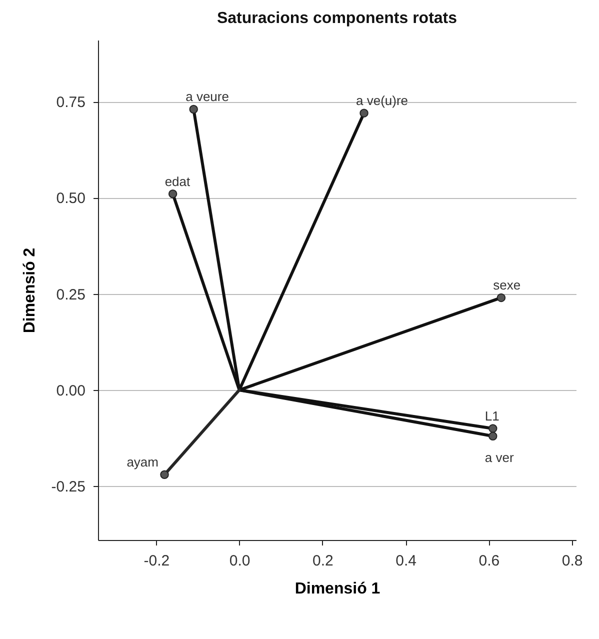 This screenshot has width=599, height=639. What do you see at coordinates (71, 103) in the screenshot?
I see `y-tick-label: 0.75` at bounding box center [71, 103].